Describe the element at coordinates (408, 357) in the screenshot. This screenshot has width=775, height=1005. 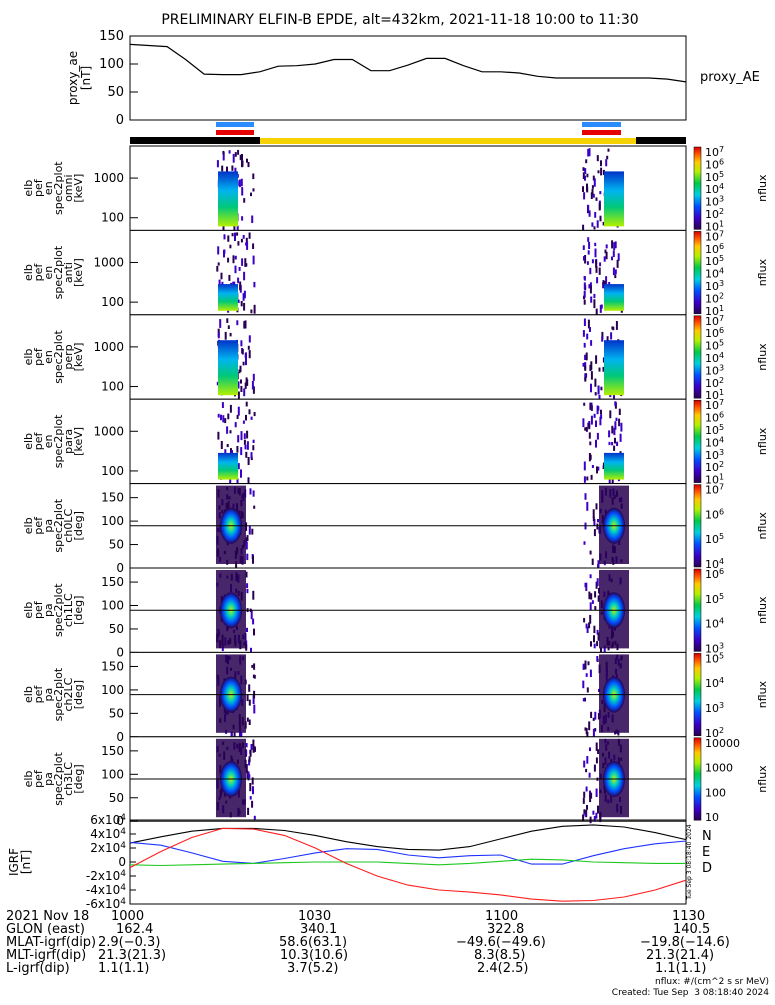
I see `panel-frame` at that location.